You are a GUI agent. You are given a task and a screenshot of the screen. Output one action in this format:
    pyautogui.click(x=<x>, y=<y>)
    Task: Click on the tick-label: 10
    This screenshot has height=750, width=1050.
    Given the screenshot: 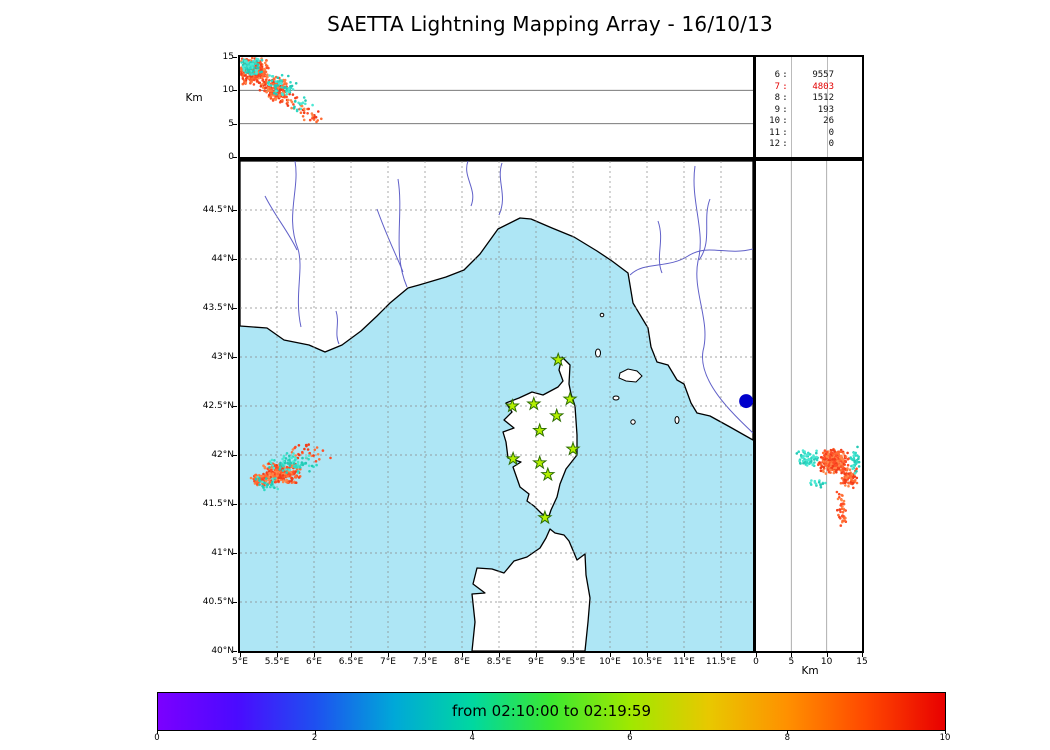 What is the action you would take?
    pyautogui.click(x=228, y=90)
    